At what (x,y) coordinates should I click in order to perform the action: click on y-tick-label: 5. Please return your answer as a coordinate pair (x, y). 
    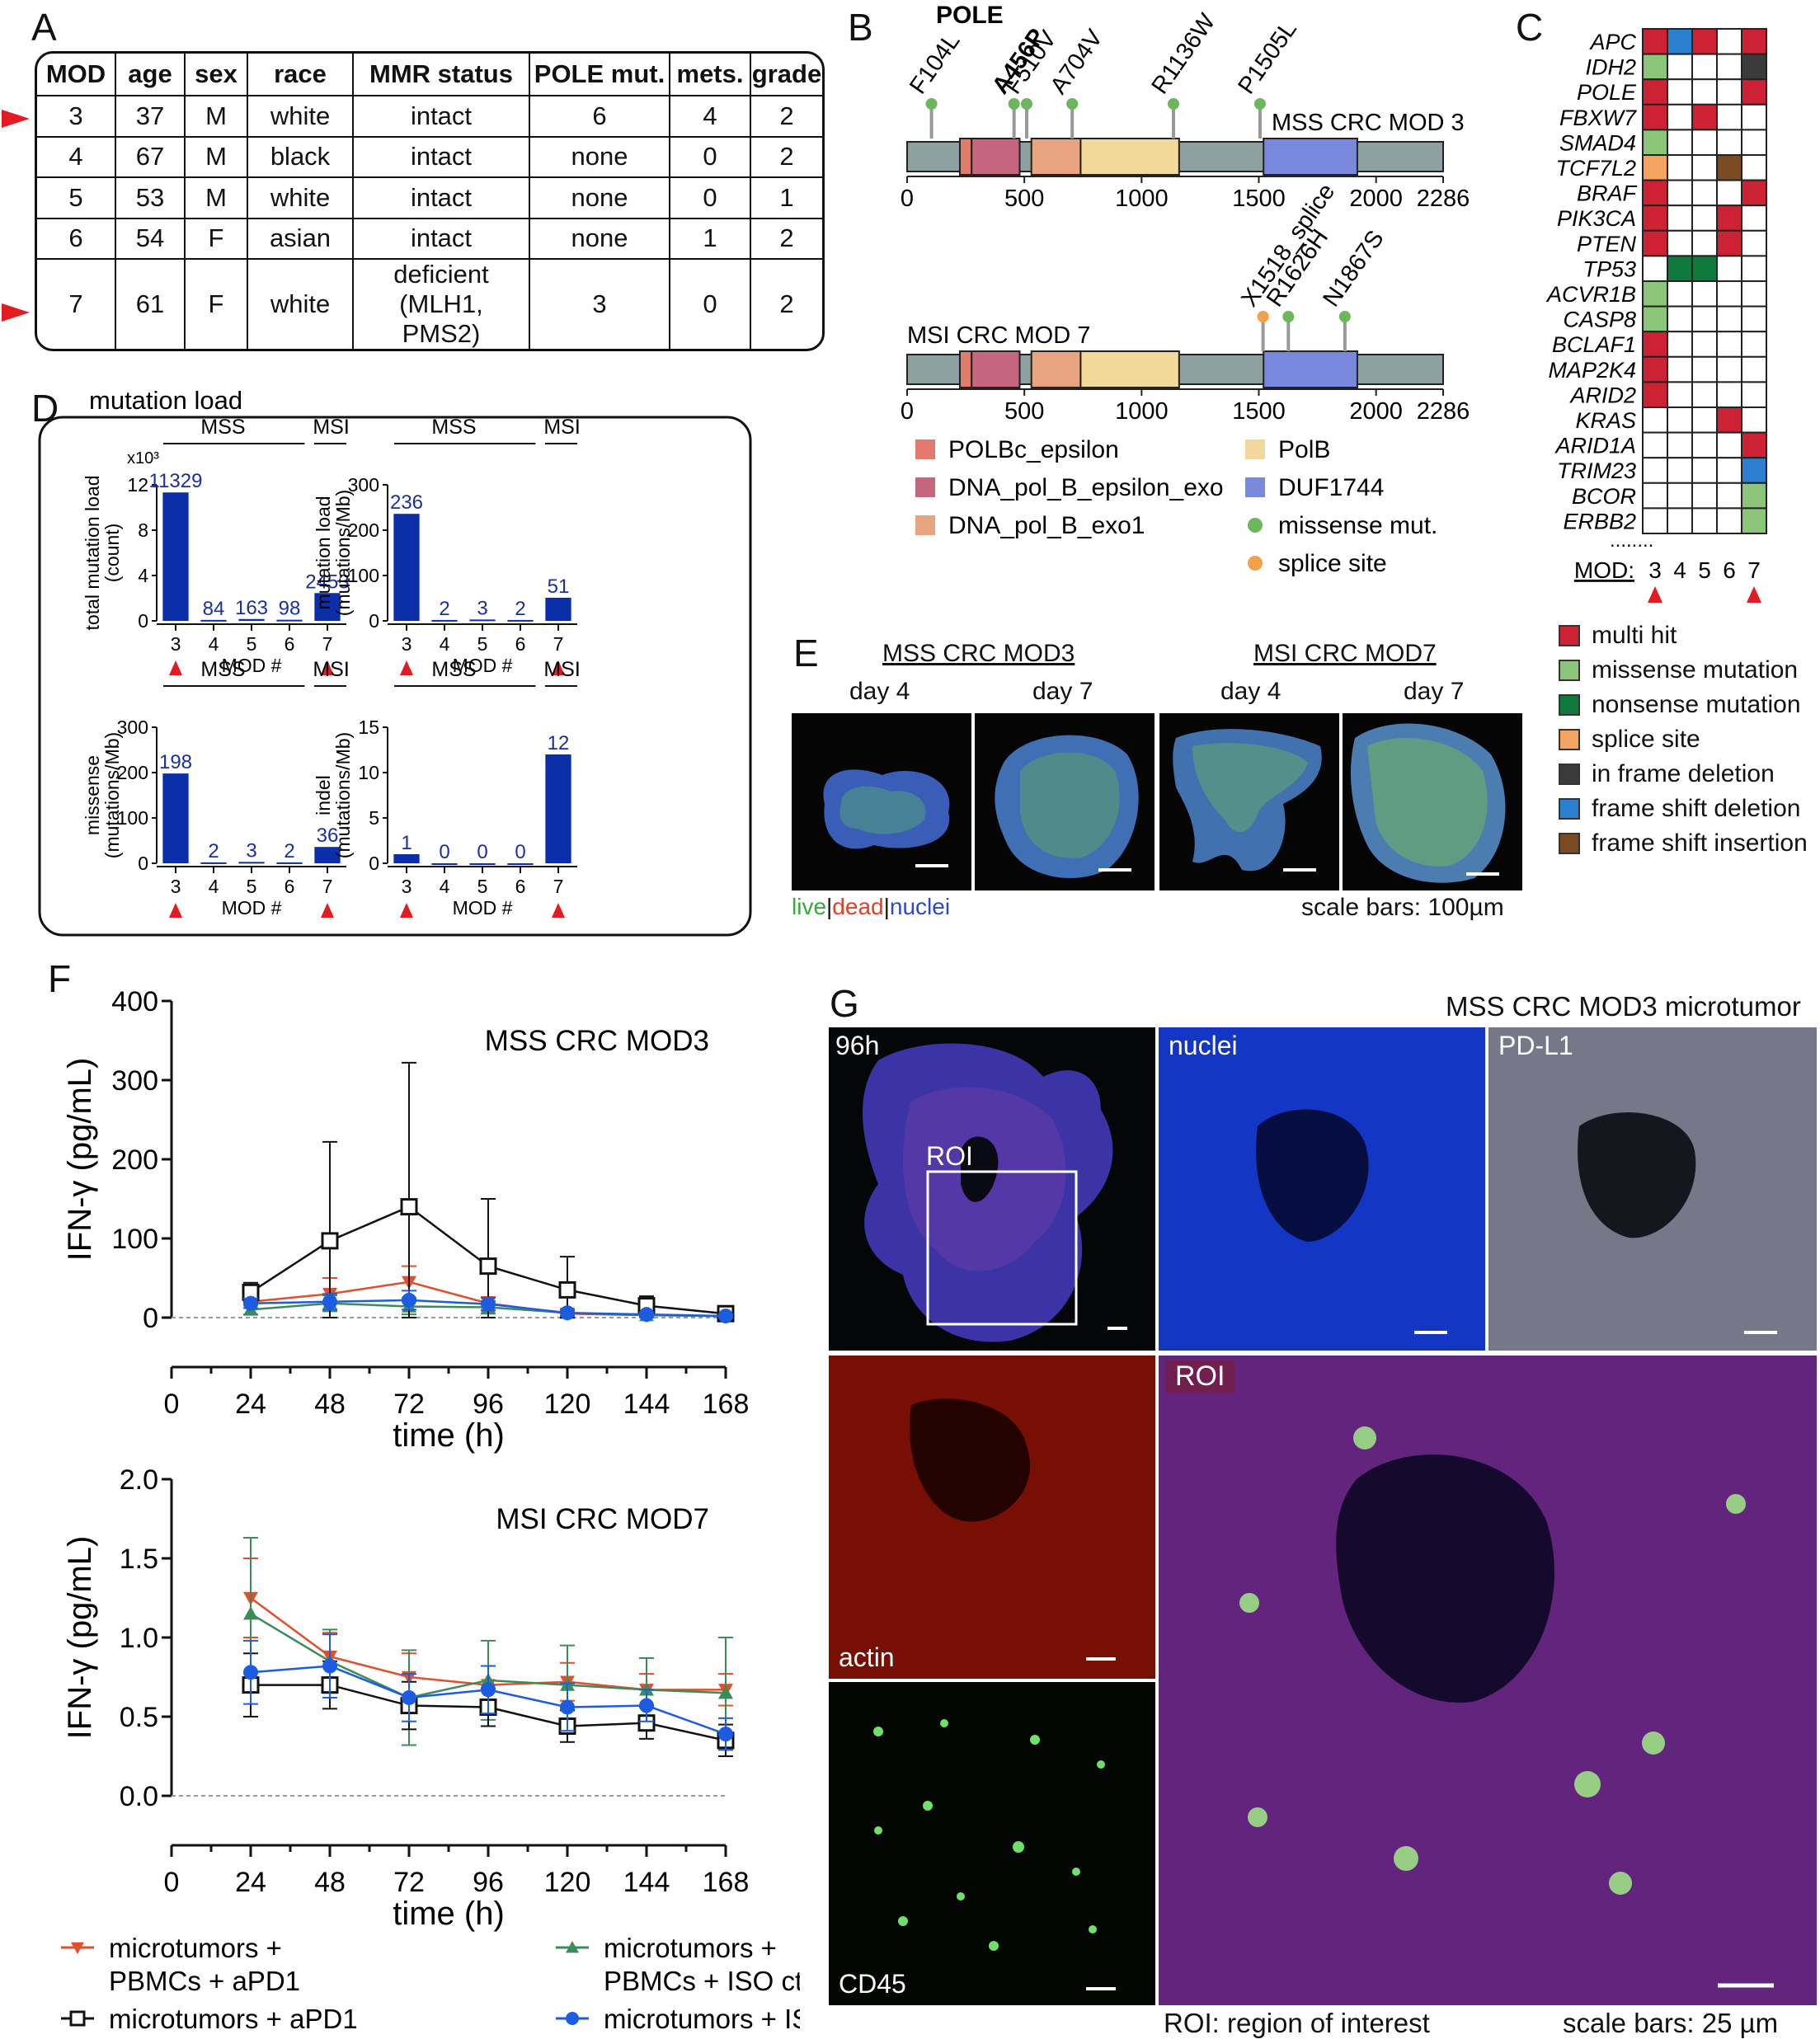
    Looking at the image, I should click on (374, 818).